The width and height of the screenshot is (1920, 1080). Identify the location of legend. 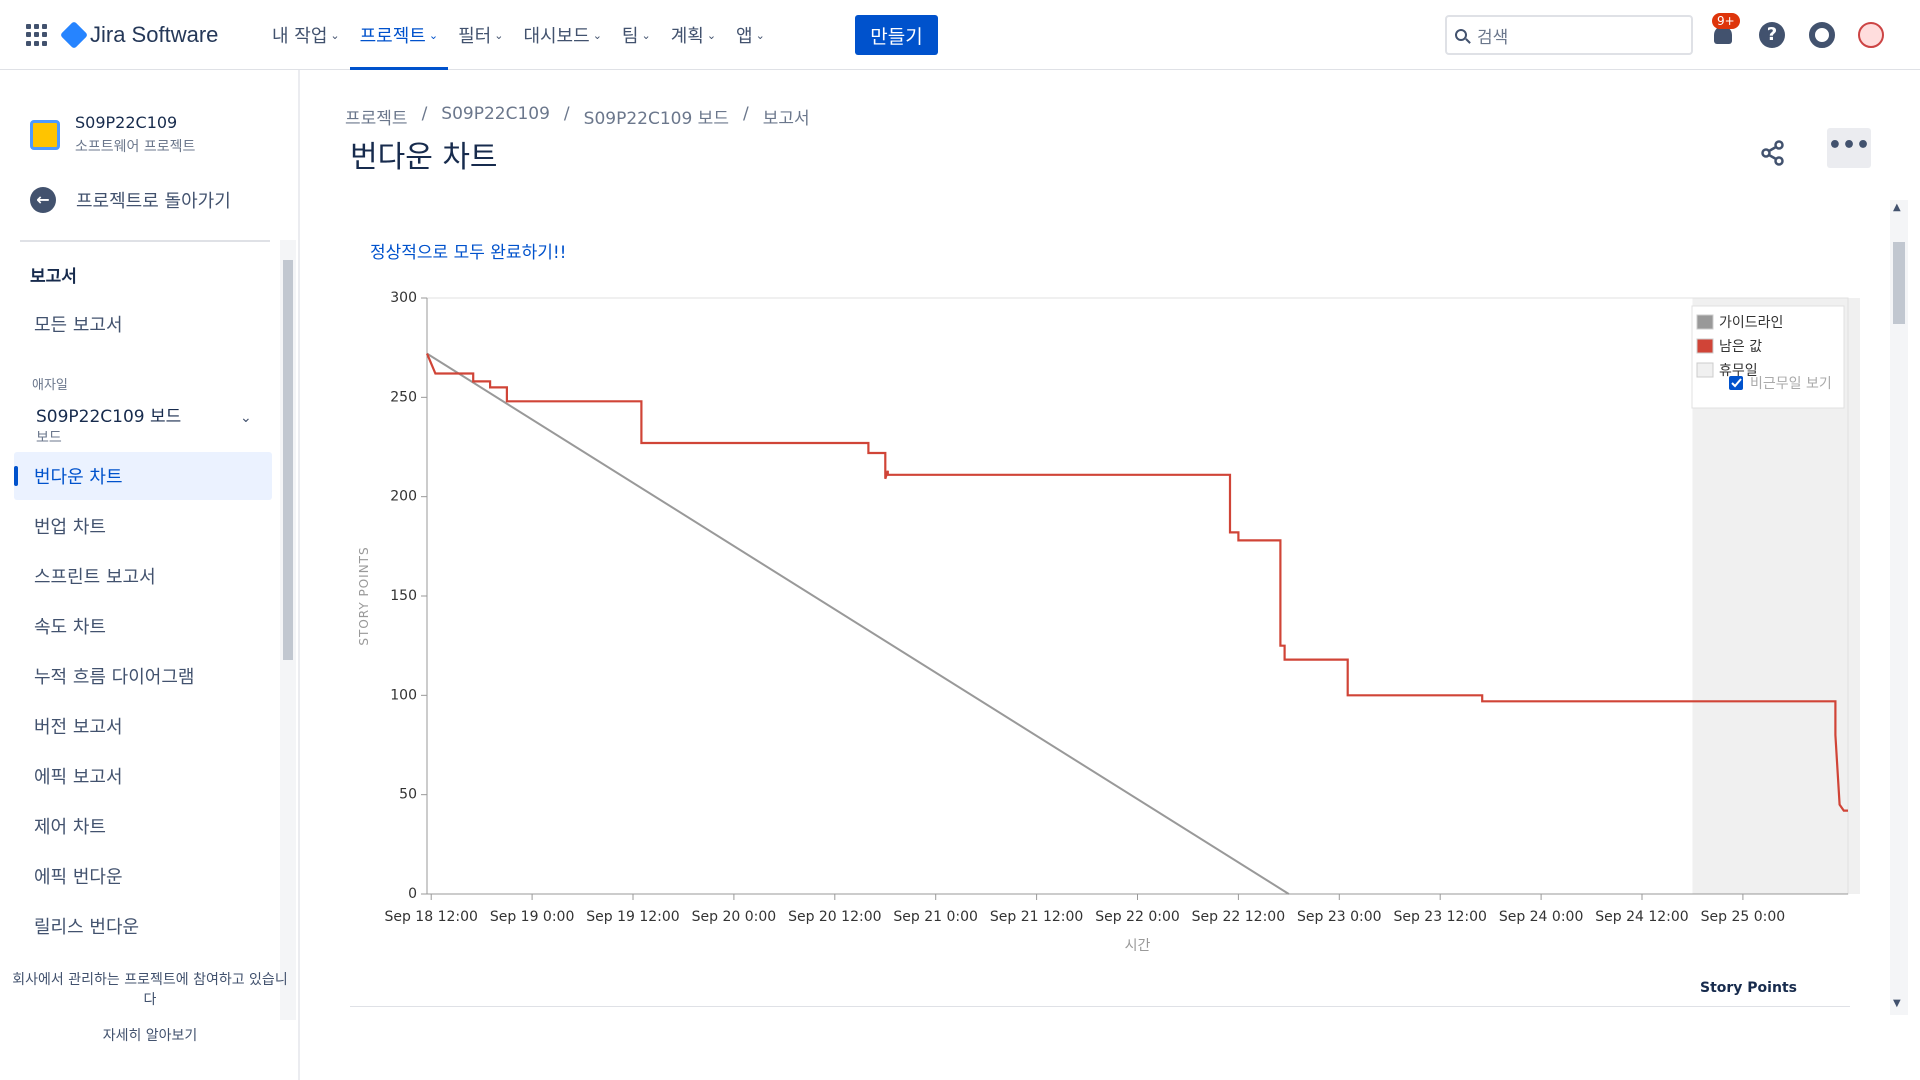
(1768, 357).